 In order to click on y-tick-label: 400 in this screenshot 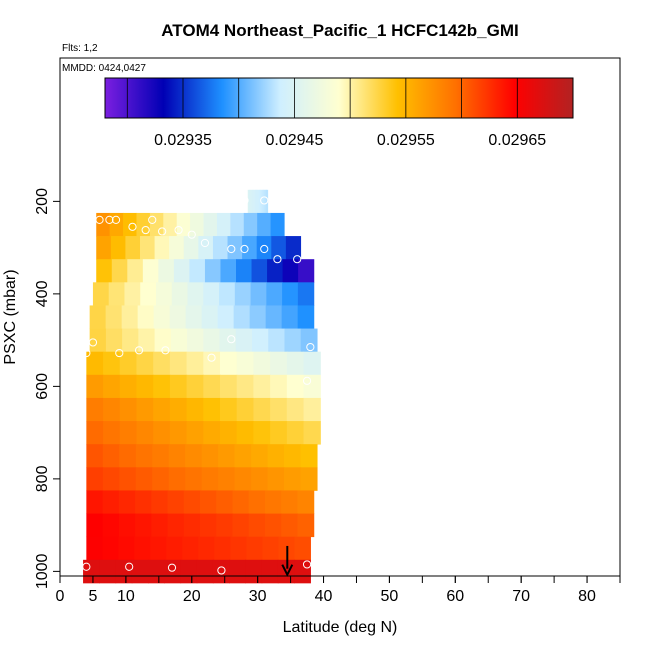, I will do `click(42, 293)`.